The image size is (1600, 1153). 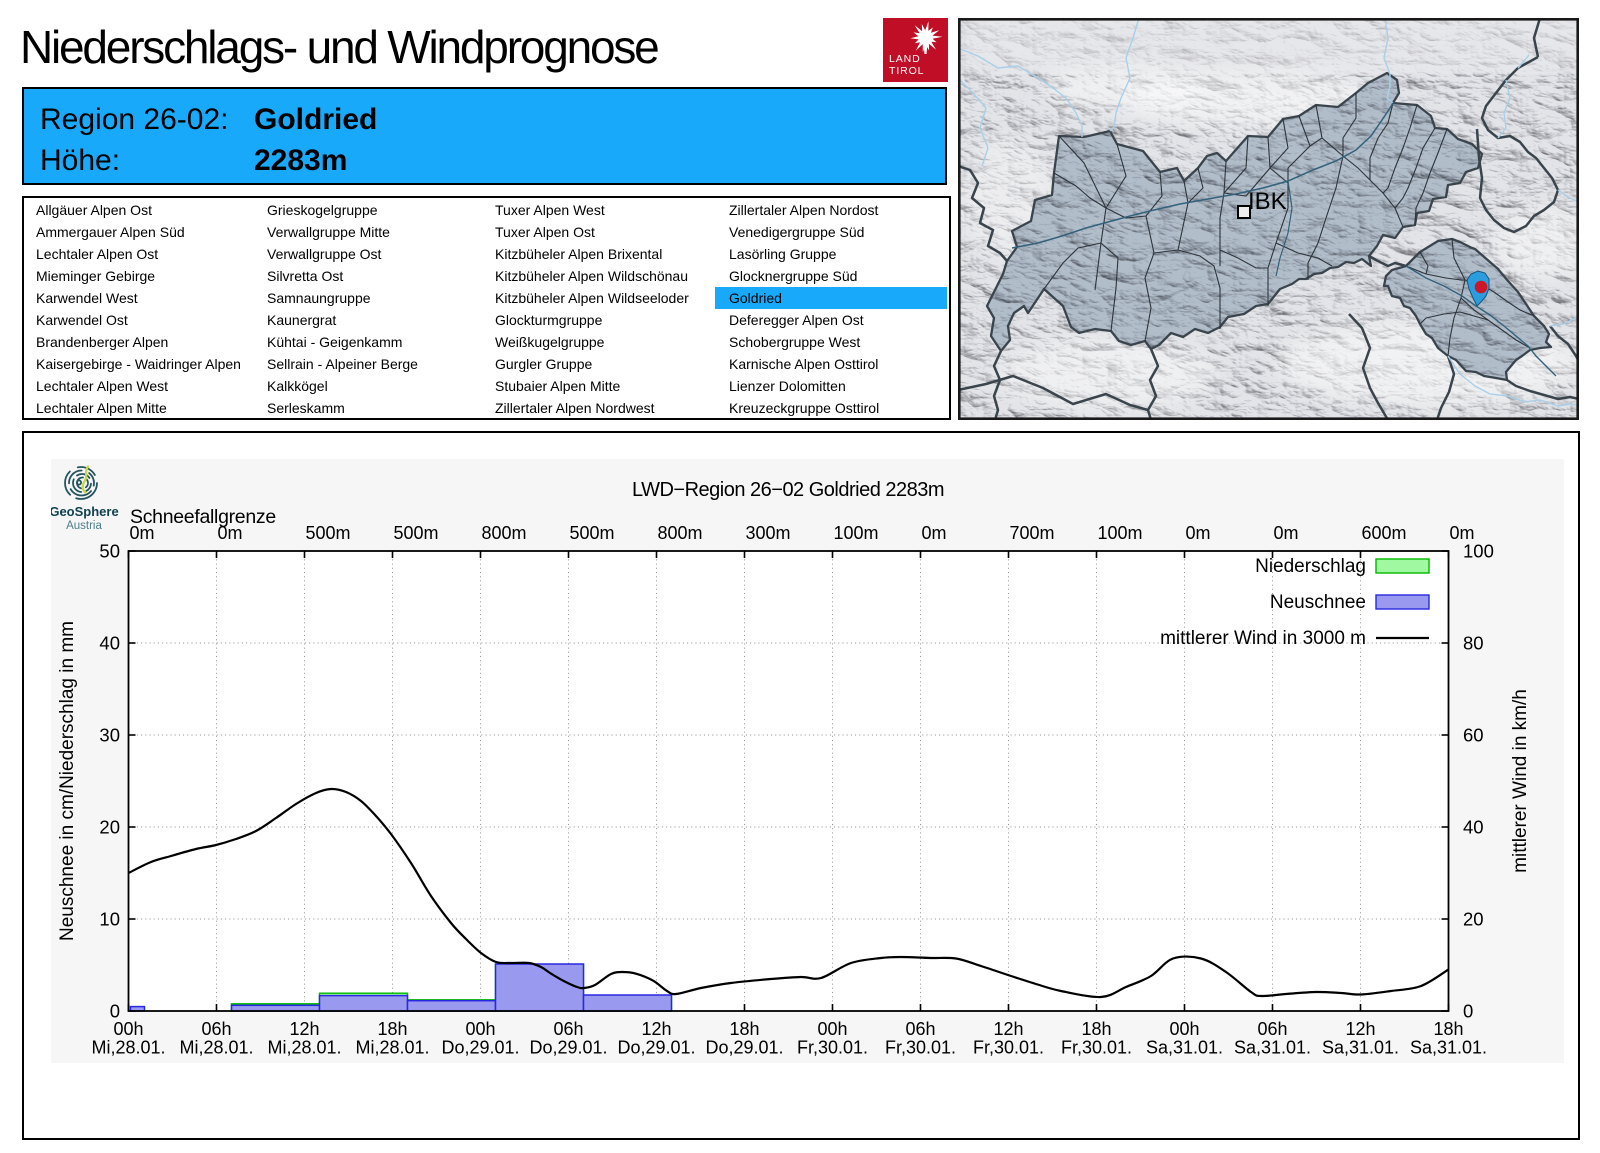 What do you see at coordinates (1473, 643) in the screenshot?
I see `svg-text: 80` at bounding box center [1473, 643].